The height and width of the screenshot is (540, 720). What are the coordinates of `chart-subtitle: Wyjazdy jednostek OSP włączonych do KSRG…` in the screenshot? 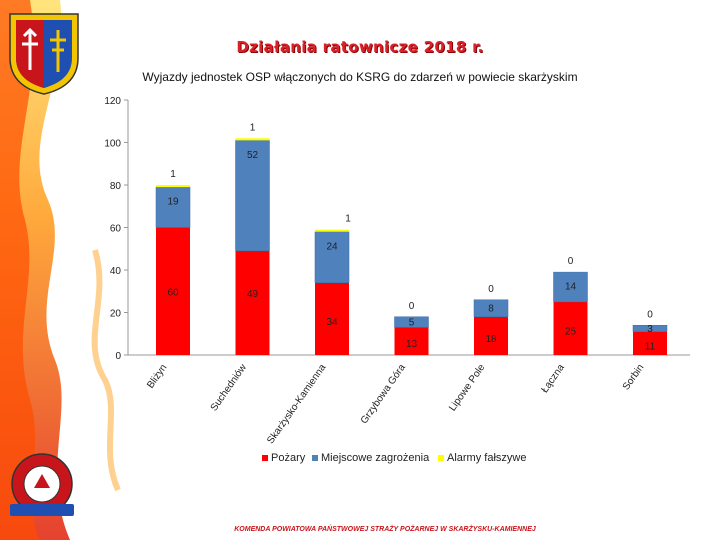 It's located at (360, 77).